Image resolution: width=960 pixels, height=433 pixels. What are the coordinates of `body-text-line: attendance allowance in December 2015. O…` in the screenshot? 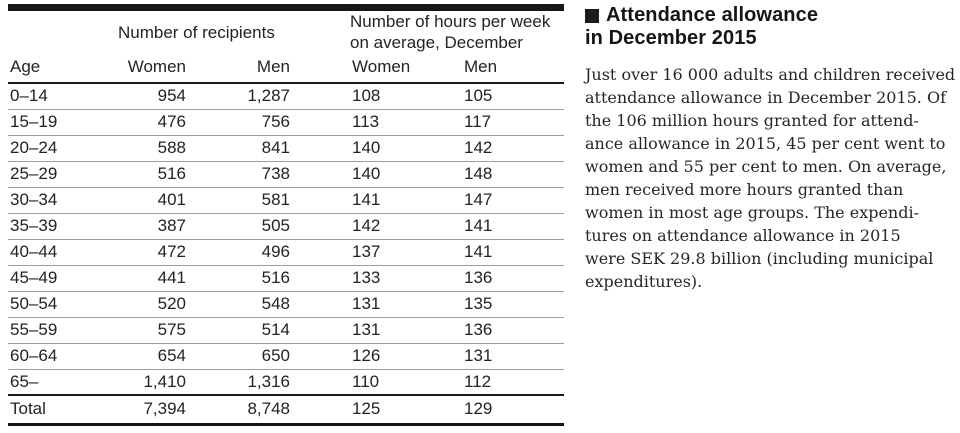 It's located at (766, 97).